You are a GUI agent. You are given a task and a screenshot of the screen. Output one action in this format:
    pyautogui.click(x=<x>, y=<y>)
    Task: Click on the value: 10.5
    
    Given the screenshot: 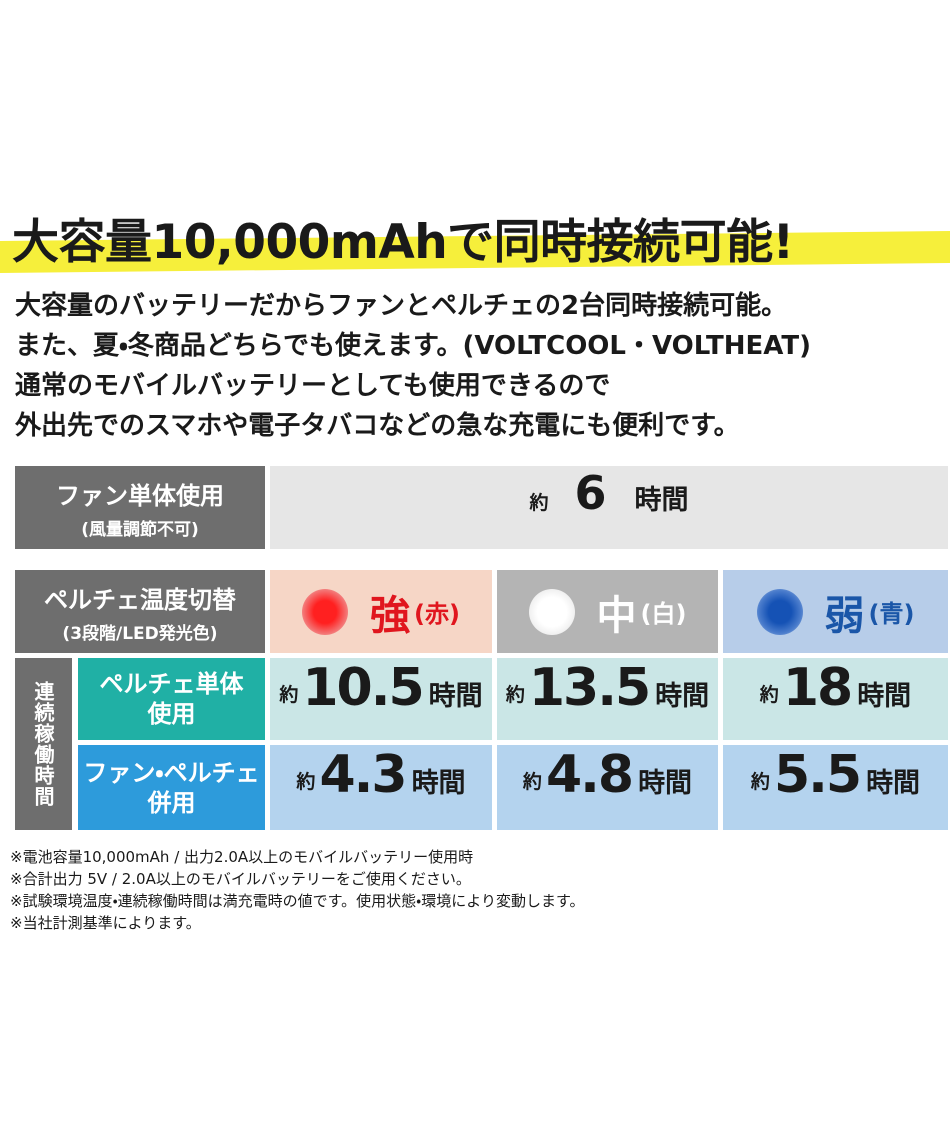 What is the action you would take?
    pyautogui.click(x=363, y=688)
    